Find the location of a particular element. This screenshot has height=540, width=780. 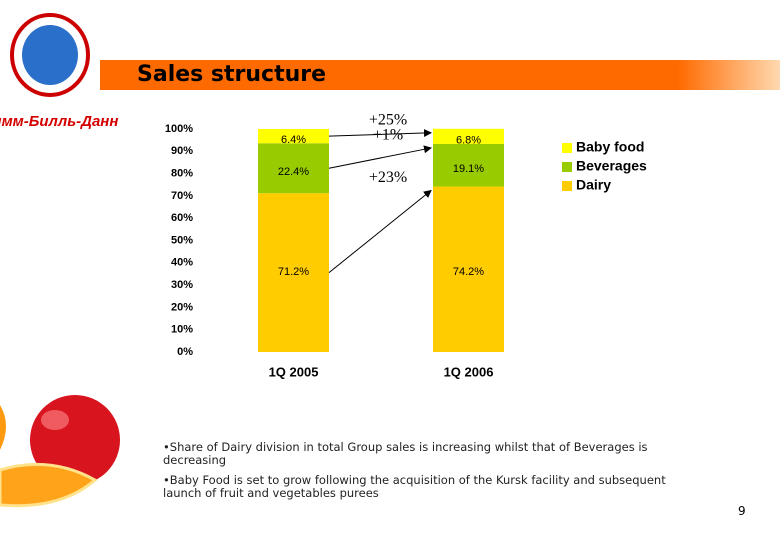

data-label: 6.8% is located at coordinates (468, 140).